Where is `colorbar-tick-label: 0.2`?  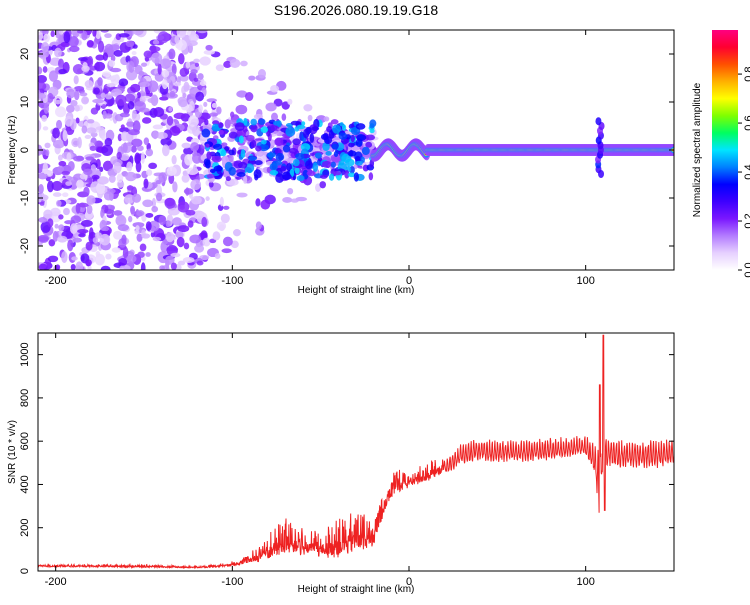
colorbar-tick-label: 0.2 is located at coordinates (746, 220).